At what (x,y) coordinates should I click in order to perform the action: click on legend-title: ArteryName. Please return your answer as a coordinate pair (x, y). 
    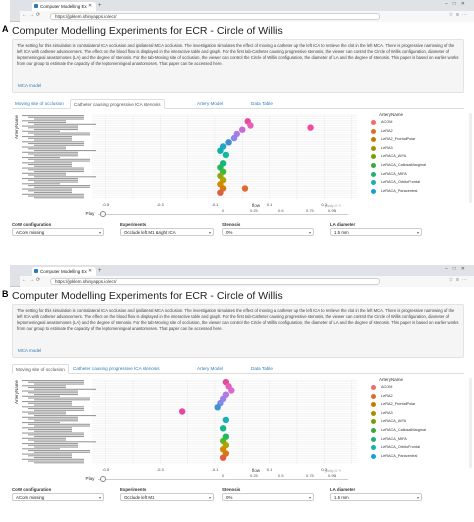
    Looking at the image, I should click on (391, 114).